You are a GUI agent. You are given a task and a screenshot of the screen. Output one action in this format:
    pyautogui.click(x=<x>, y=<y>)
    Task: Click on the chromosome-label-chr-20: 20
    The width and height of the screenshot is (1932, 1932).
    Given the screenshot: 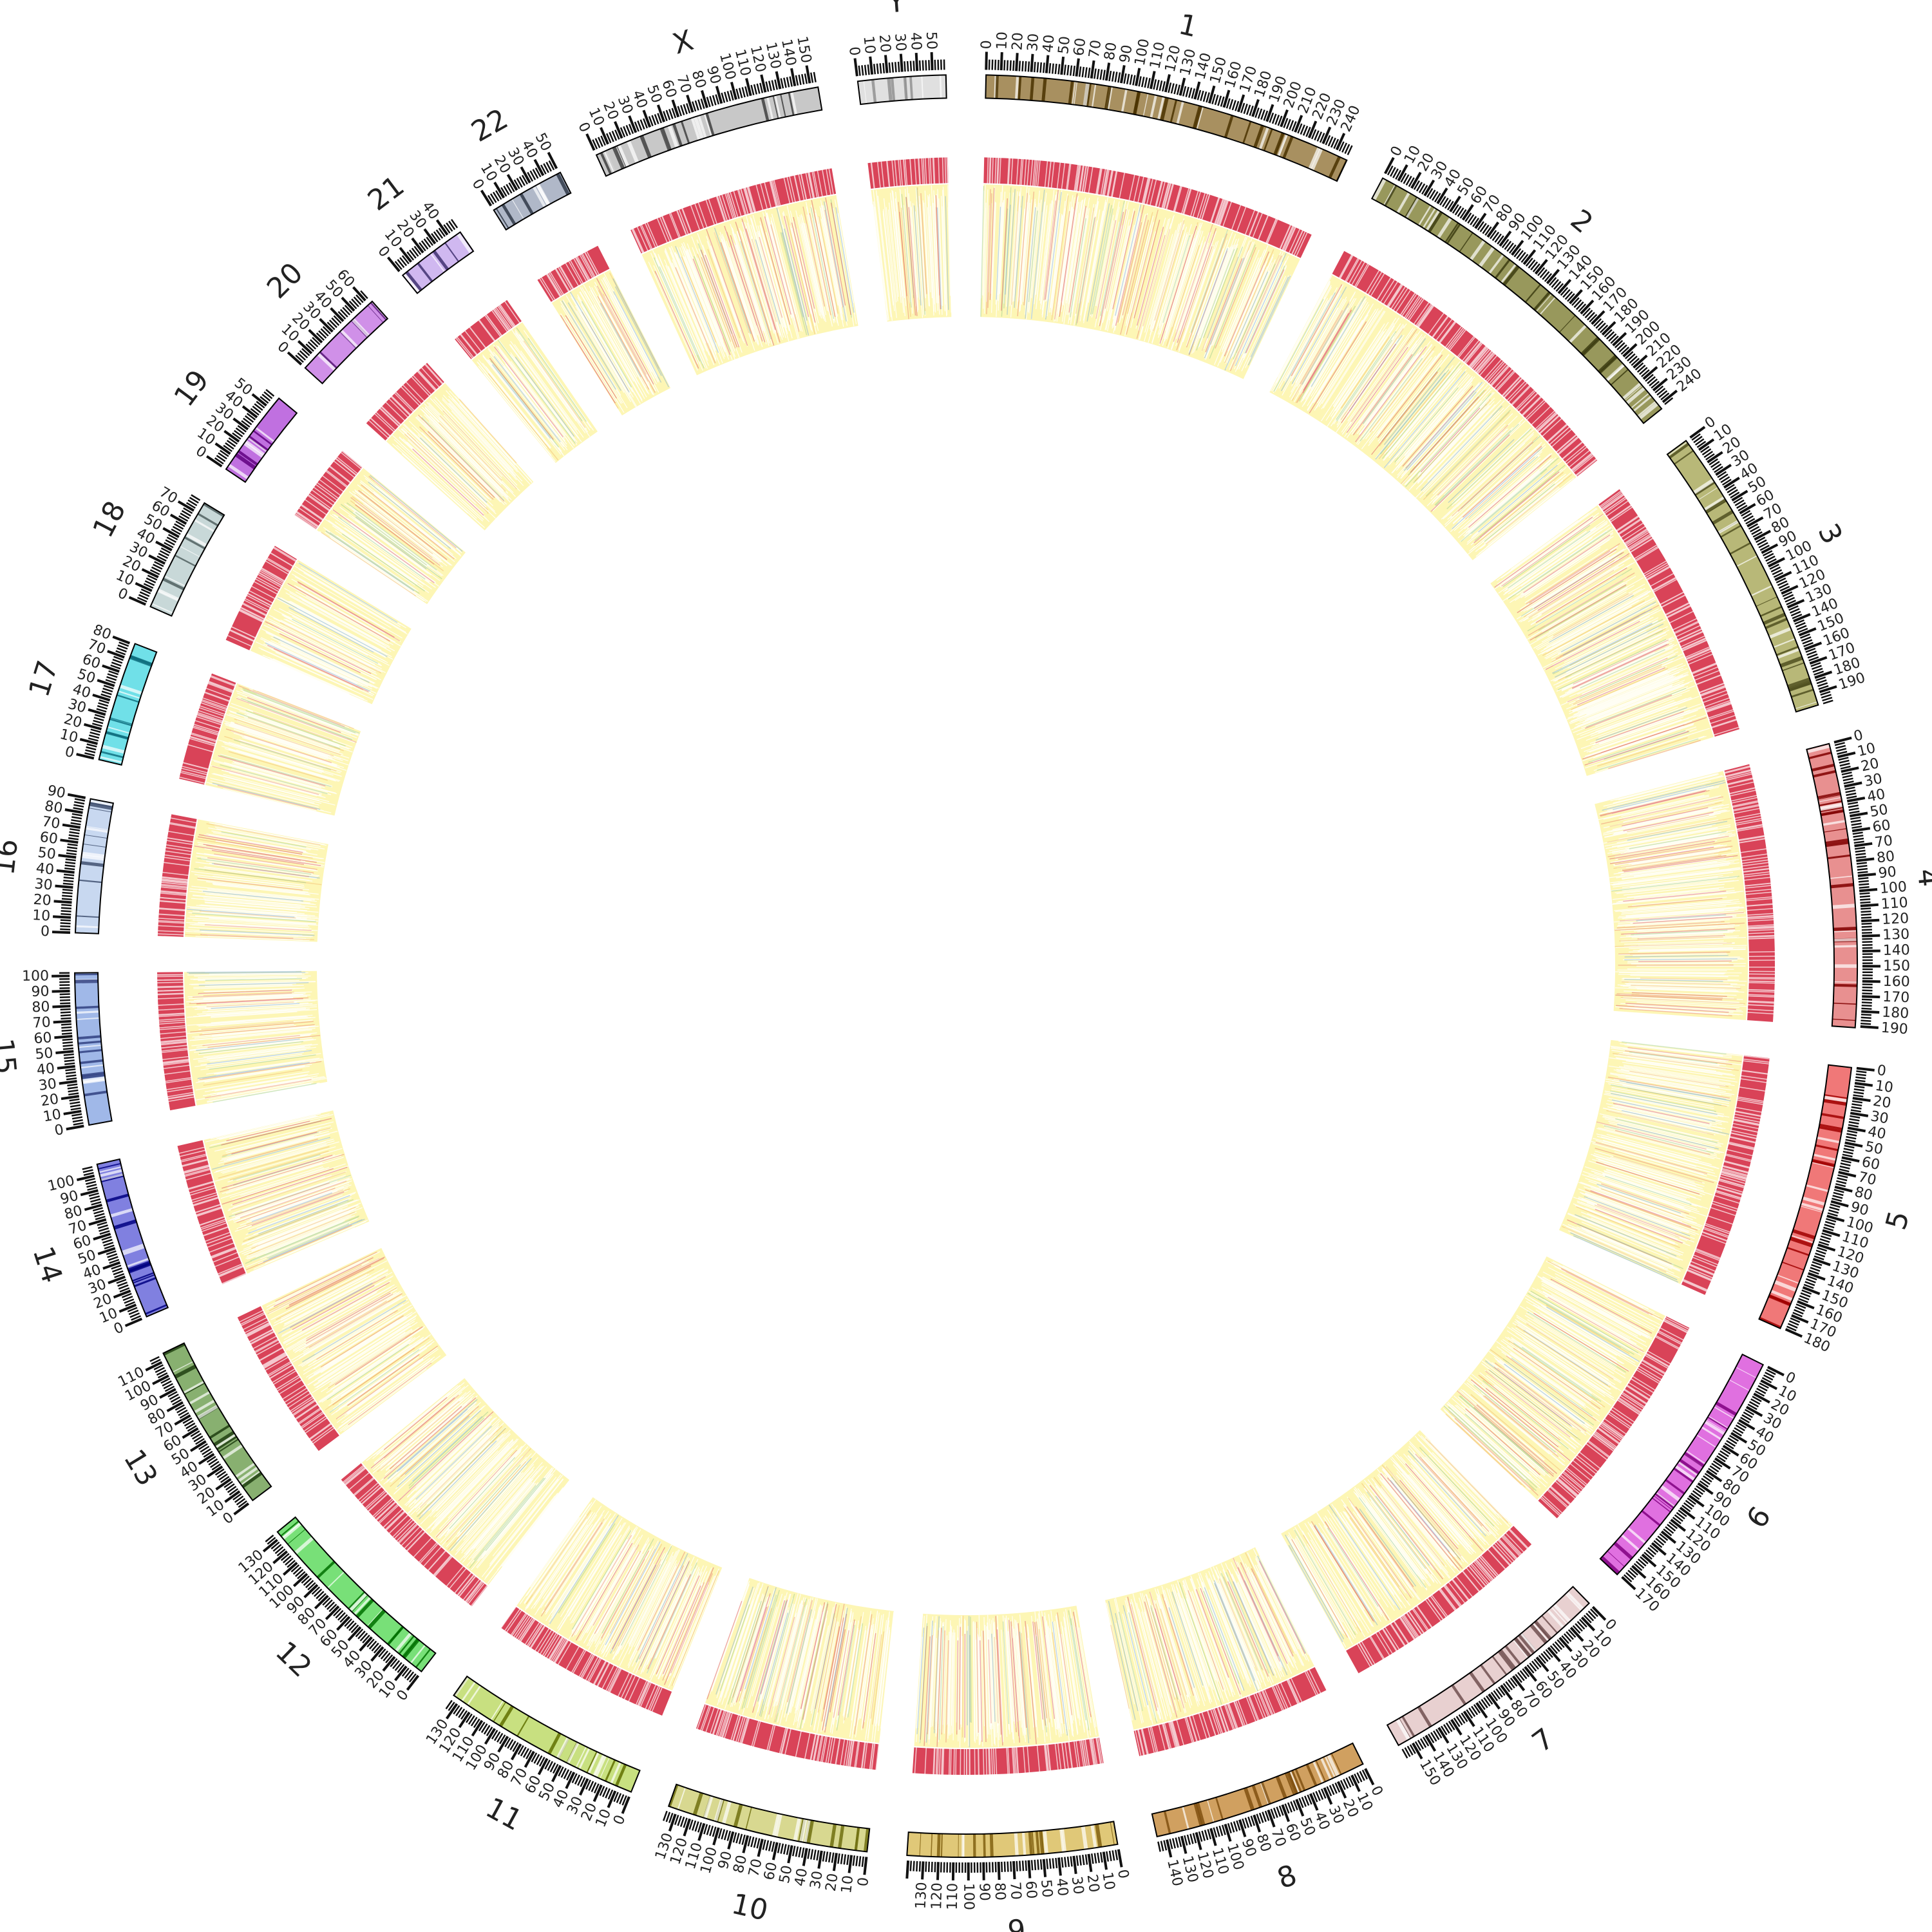 What is the action you would take?
    pyautogui.click(x=285, y=280)
    